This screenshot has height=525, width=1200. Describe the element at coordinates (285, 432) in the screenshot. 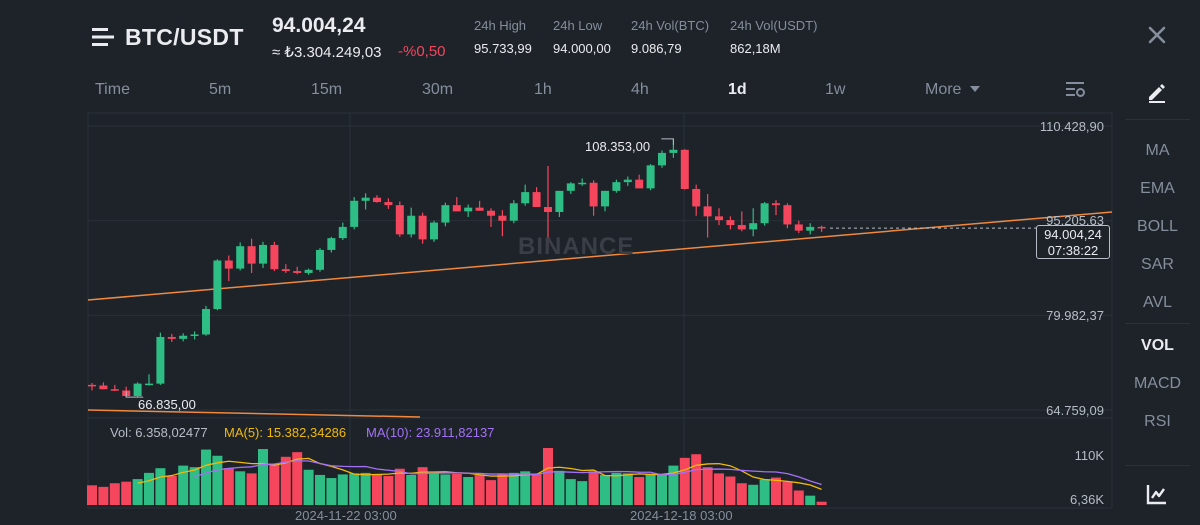

I see `vol-legend-ma5: MA(5): 15.382,34286` at that location.